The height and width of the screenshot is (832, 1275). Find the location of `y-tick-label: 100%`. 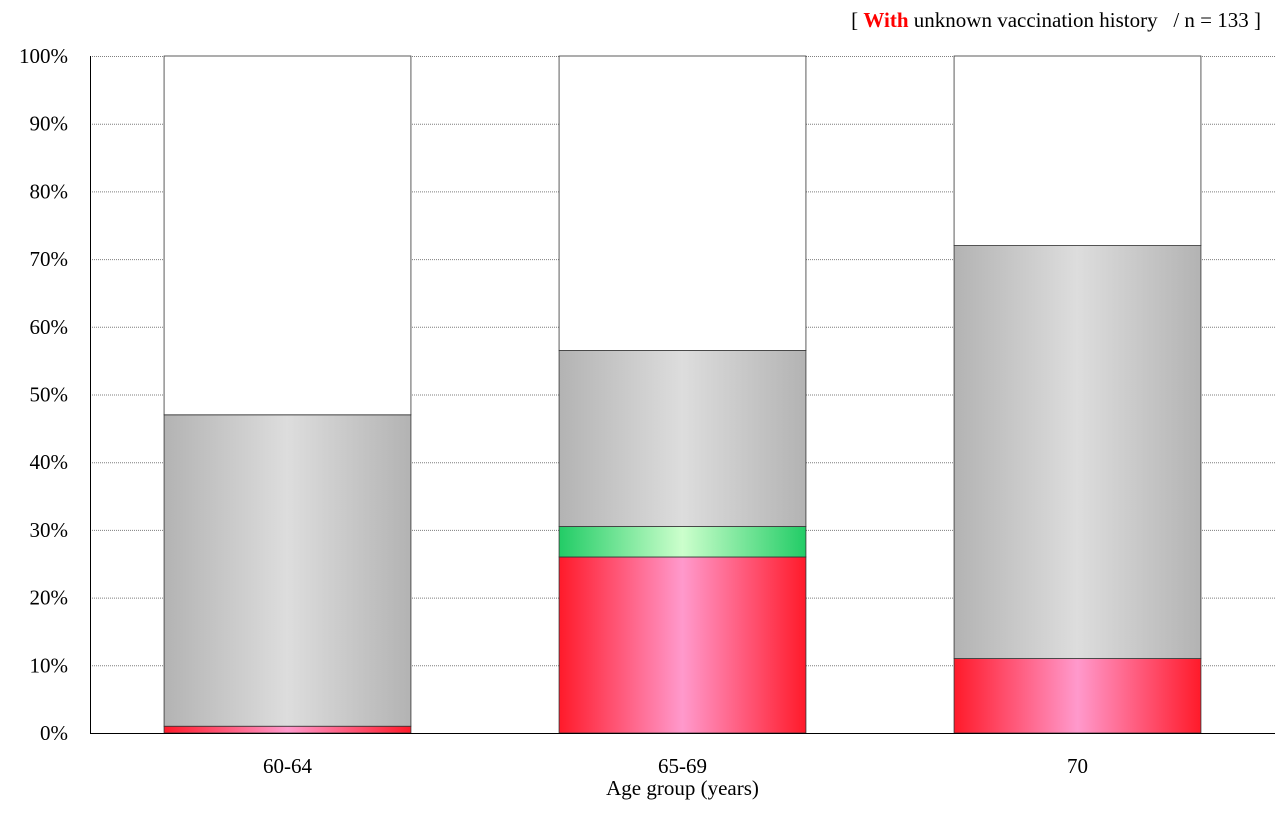

y-tick-label: 100% is located at coordinates (43, 56).